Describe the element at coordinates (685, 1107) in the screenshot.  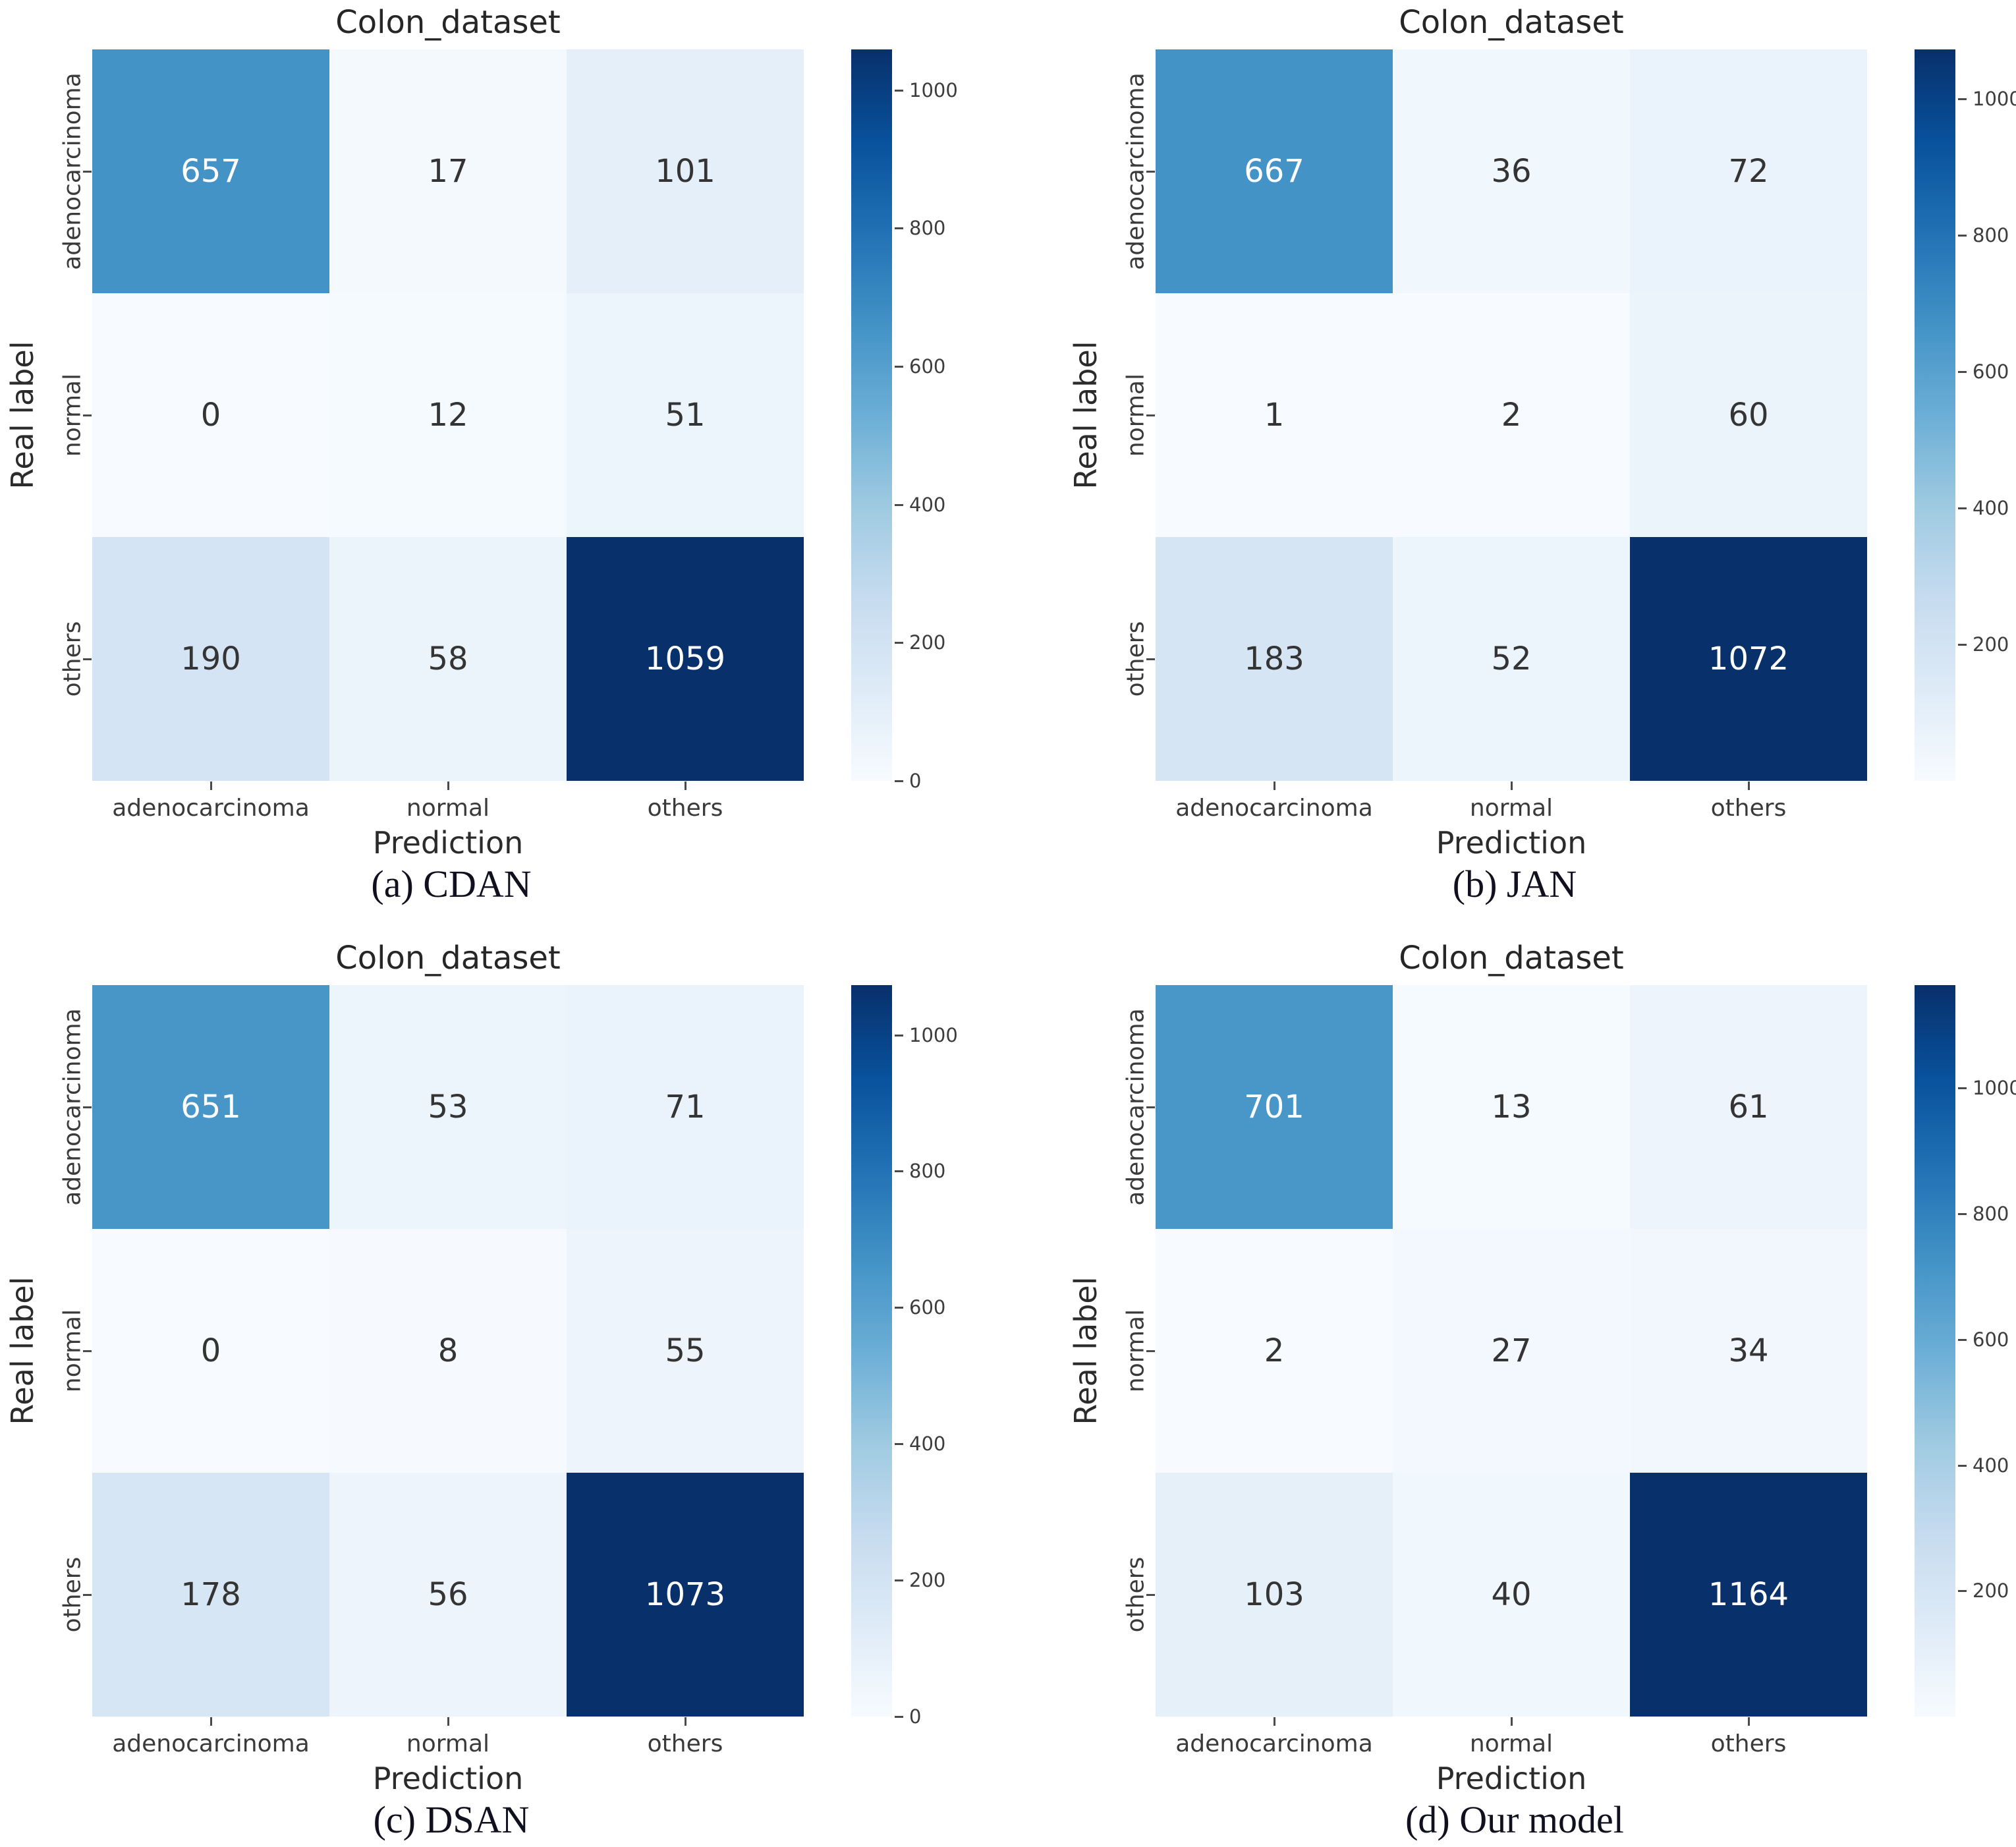
I see `matrix-cell: 71` at that location.